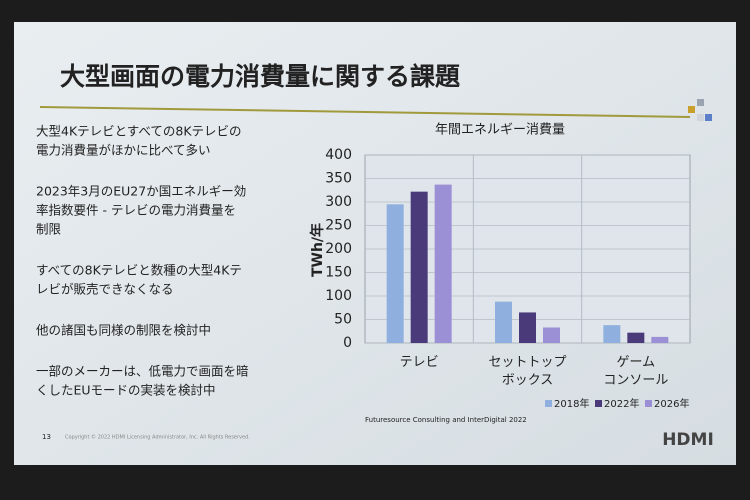 The height and width of the screenshot is (500, 750). I want to click on bullet-line: 一部のメーカーは、低電力で画面を暗, so click(142, 371).